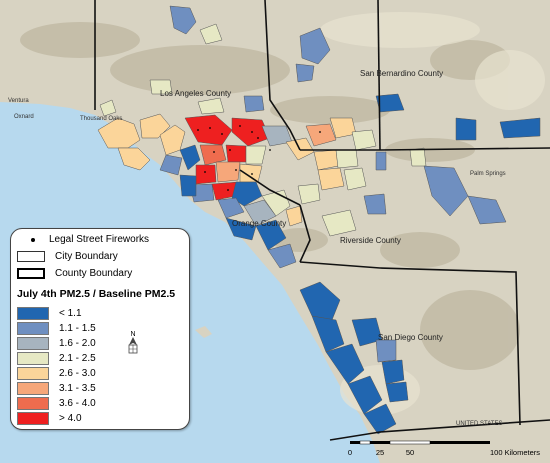  Describe the element at coordinates (132, 334) in the screenshot. I see `north-arrow-label: N` at that location.